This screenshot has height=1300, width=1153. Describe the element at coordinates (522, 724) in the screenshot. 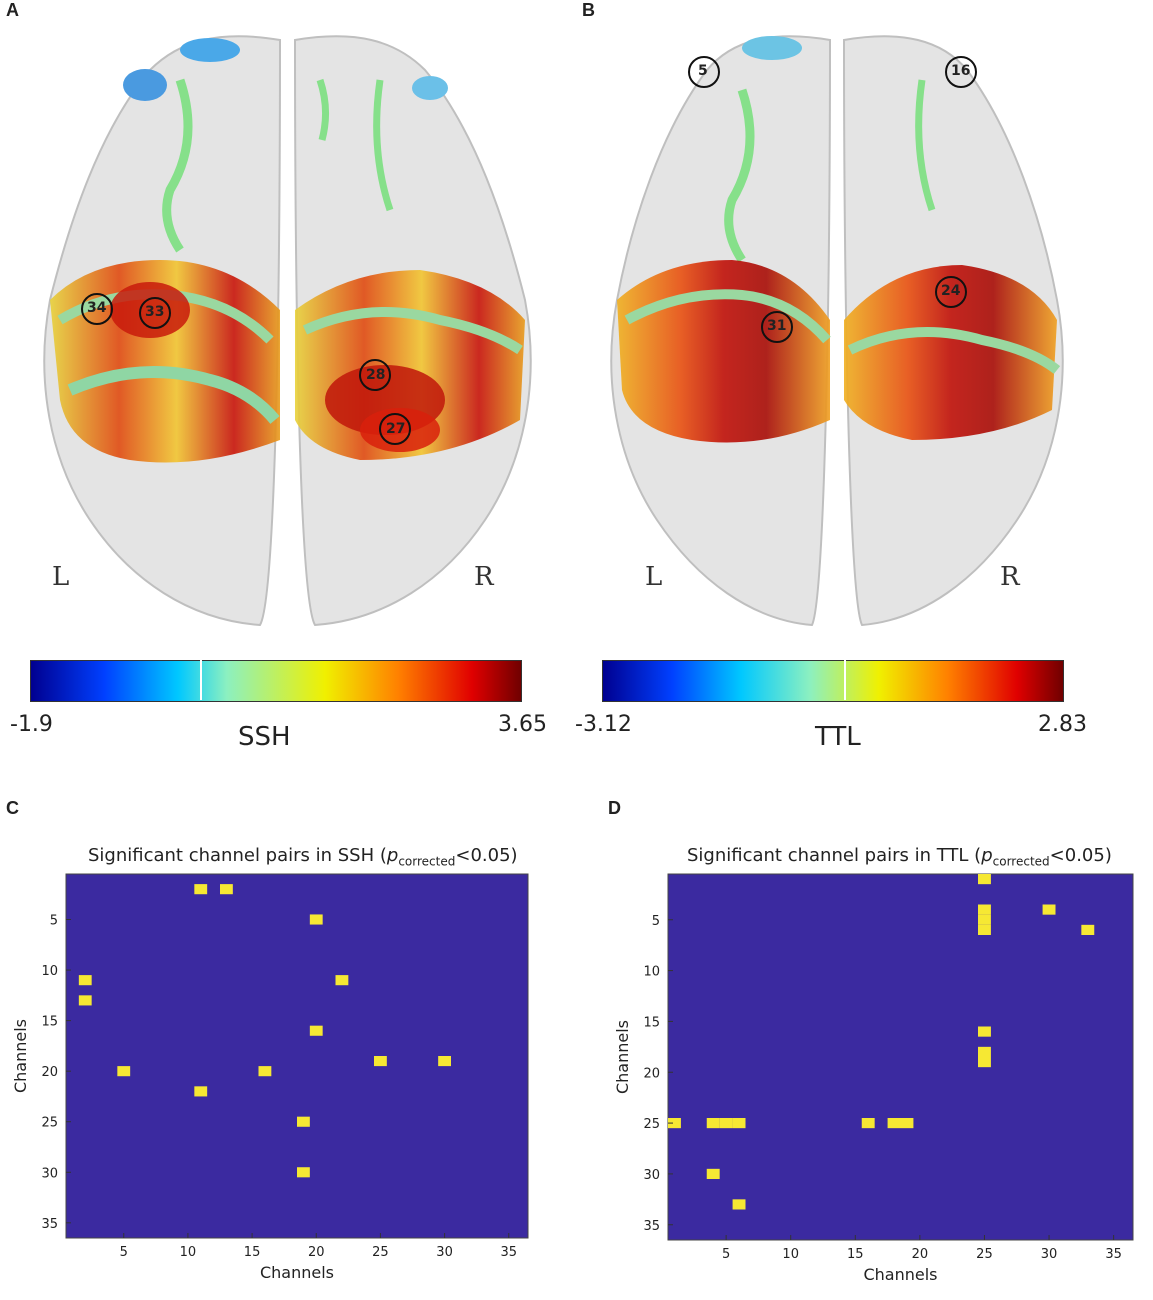

I see `colorbar-max-ssh: 3.65` at that location.